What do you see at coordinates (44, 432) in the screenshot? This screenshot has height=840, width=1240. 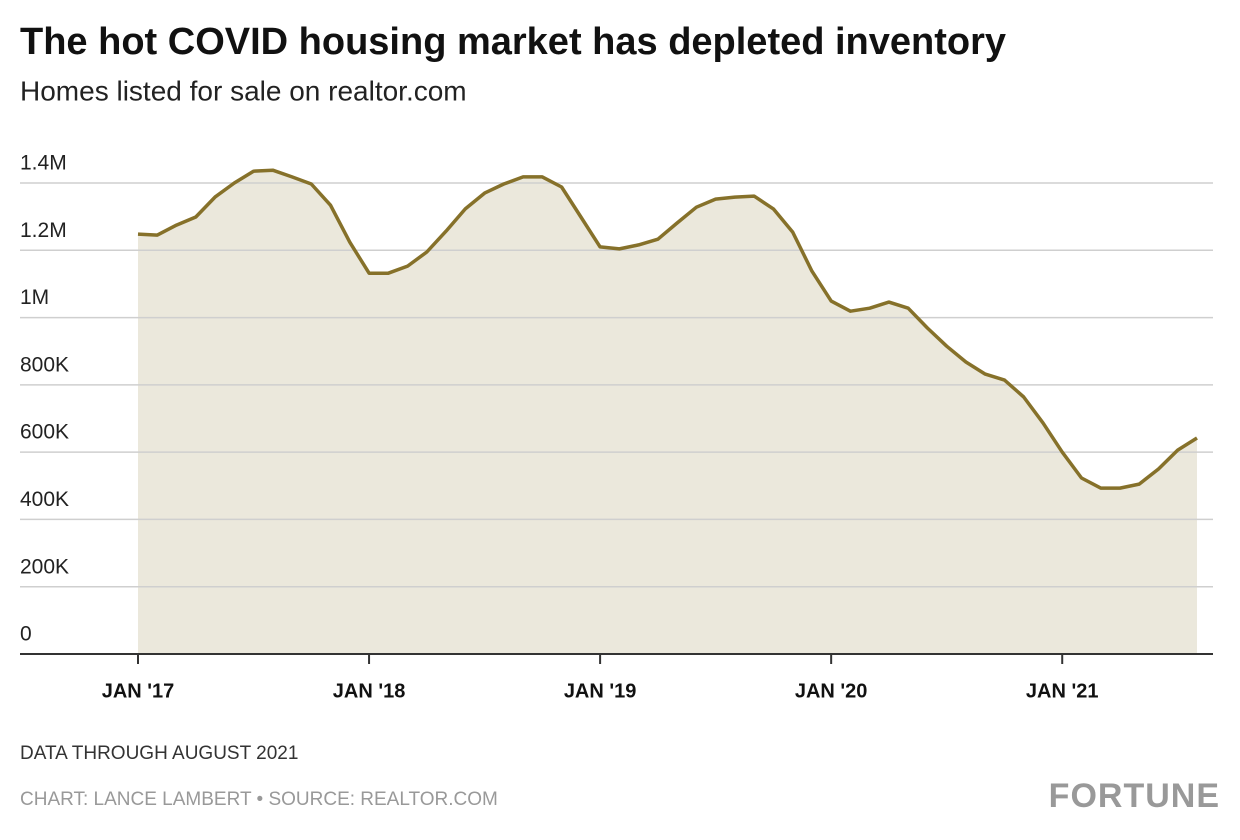 I see `y-tick-label: 600K` at bounding box center [44, 432].